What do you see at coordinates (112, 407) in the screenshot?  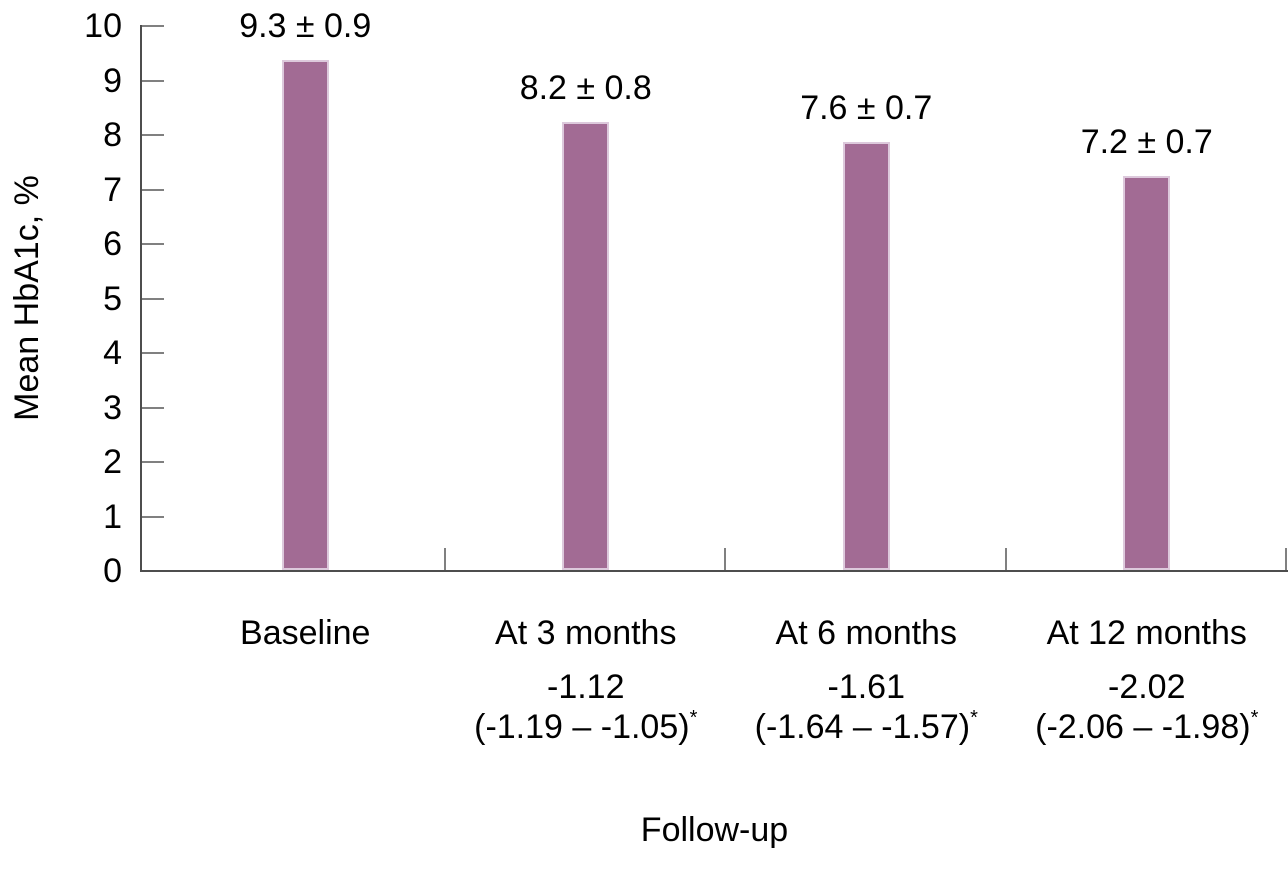 I see `y-tick-label: 3` at bounding box center [112, 407].